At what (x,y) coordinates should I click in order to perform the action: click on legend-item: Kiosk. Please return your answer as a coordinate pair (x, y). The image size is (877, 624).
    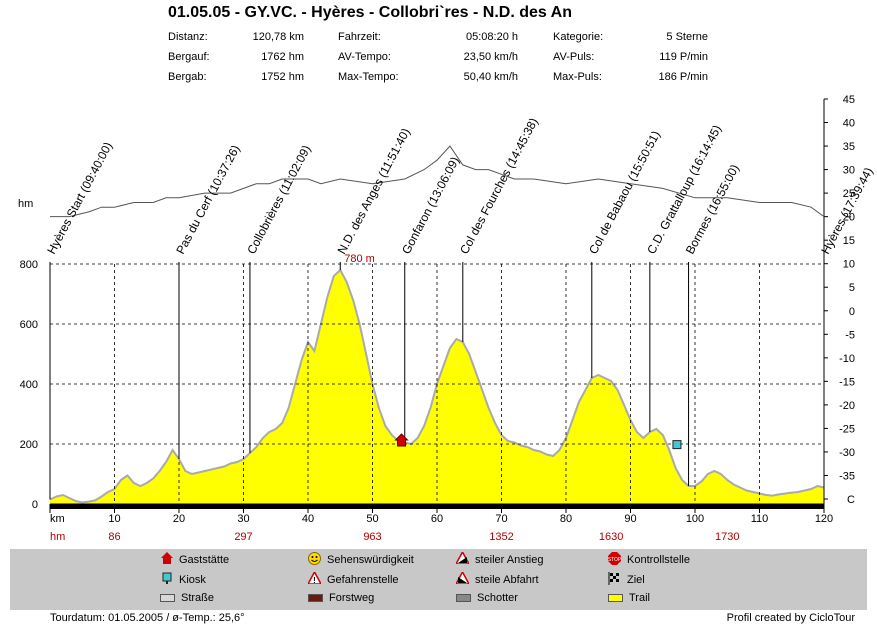
    Looking at the image, I should click on (183, 579).